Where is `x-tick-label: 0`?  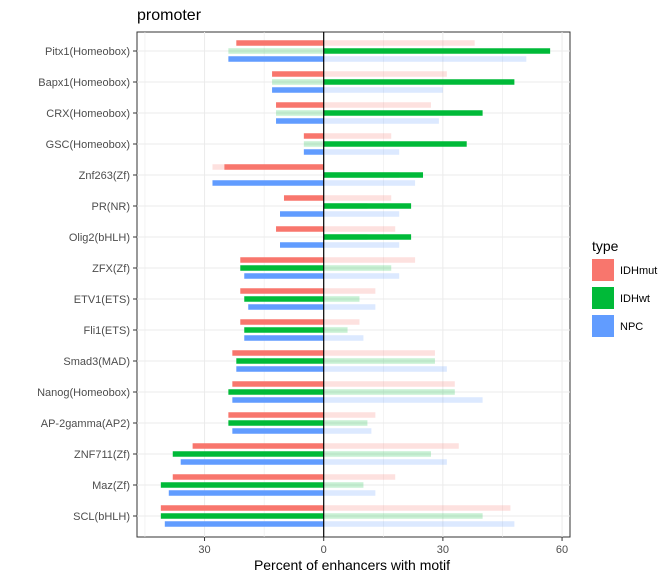
x-tick-label: 0 is located at coordinates (324, 550).